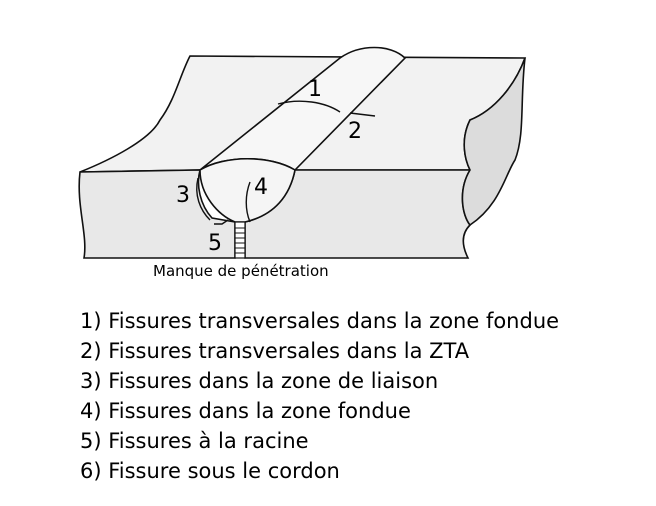 Image resolution: width=656 pixels, height=506 pixels. I want to click on root-gap, so click(240, 240).